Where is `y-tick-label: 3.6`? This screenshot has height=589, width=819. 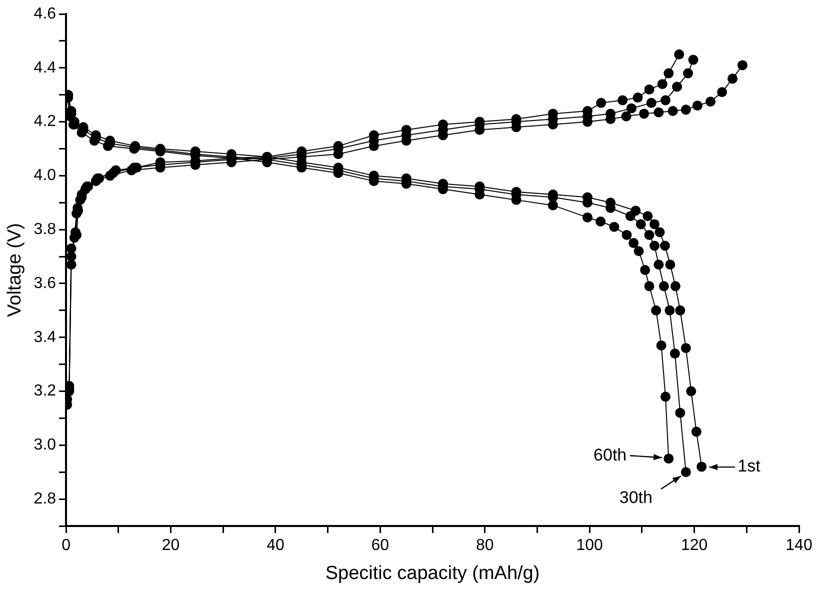
y-tick-label: 3.6 is located at coordinates (45, 283).